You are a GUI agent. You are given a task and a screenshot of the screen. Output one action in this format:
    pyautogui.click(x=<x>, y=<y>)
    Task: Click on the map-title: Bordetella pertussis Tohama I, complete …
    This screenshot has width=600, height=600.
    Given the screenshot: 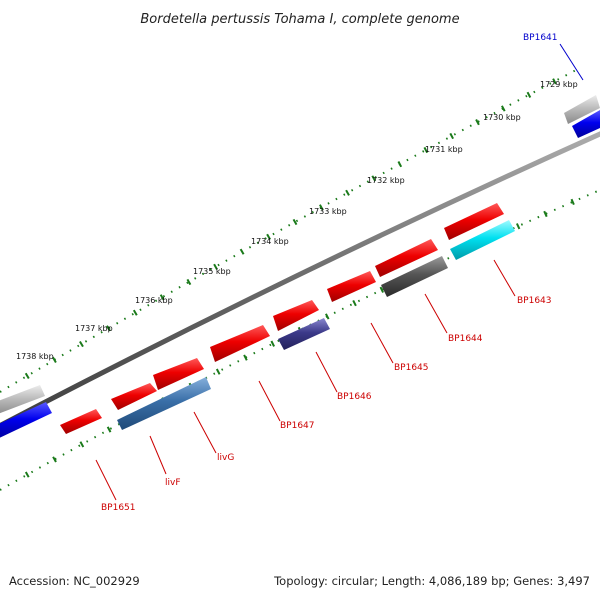 What is the action you would take?
    pyautogui.click(x=299, y=19)
    